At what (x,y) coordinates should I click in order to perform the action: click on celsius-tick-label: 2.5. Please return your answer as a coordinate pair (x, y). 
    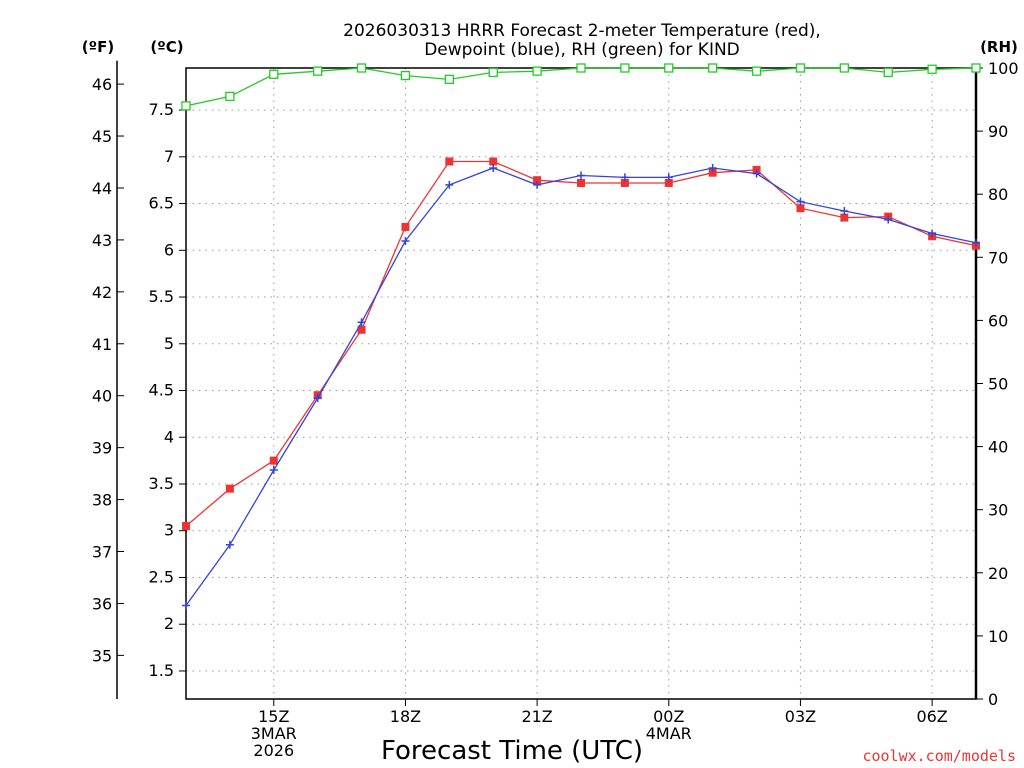
    Looking at the image, I should click on (161, 576).